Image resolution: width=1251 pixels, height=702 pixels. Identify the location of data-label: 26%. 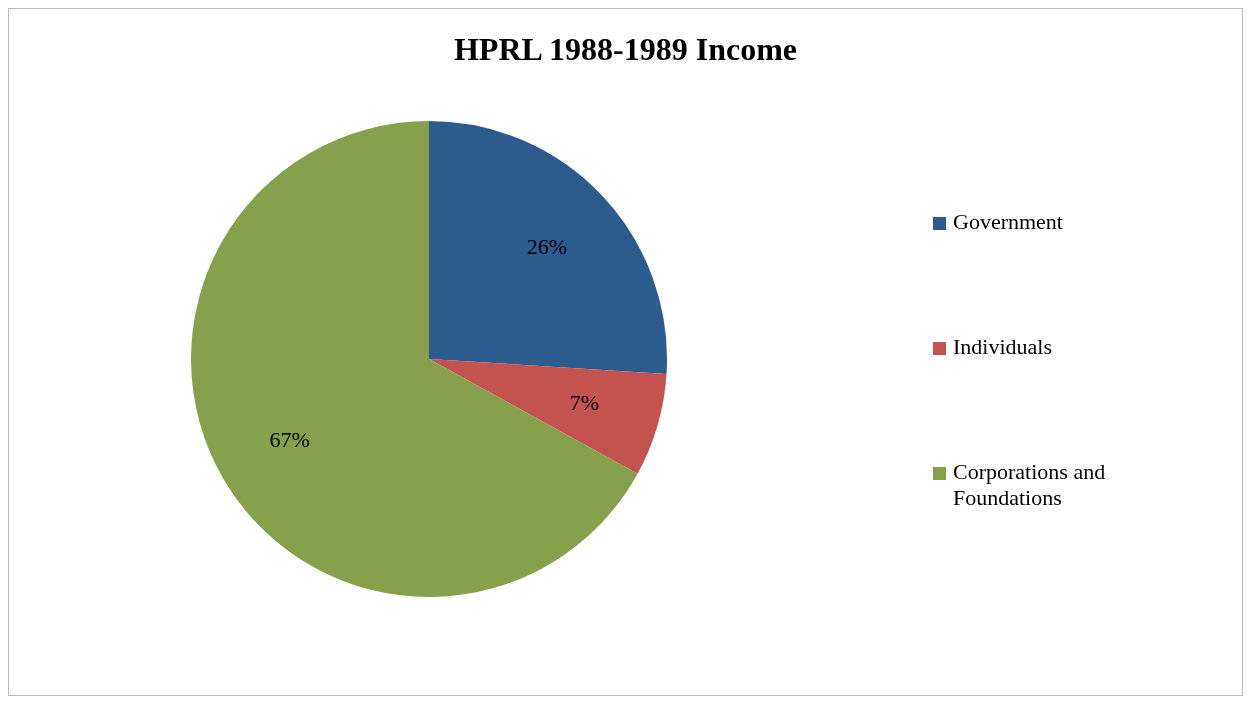
(547, 246).